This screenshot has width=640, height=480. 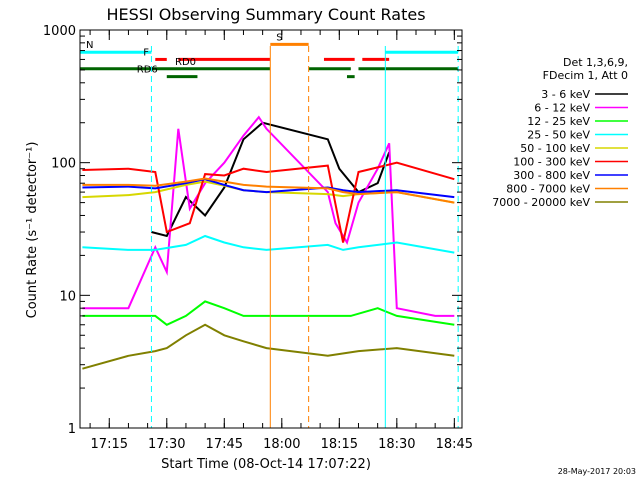 I want to click on x-axis-label: Start Time (08-Oct-14 17:07:22), so click(x=266, y=464).